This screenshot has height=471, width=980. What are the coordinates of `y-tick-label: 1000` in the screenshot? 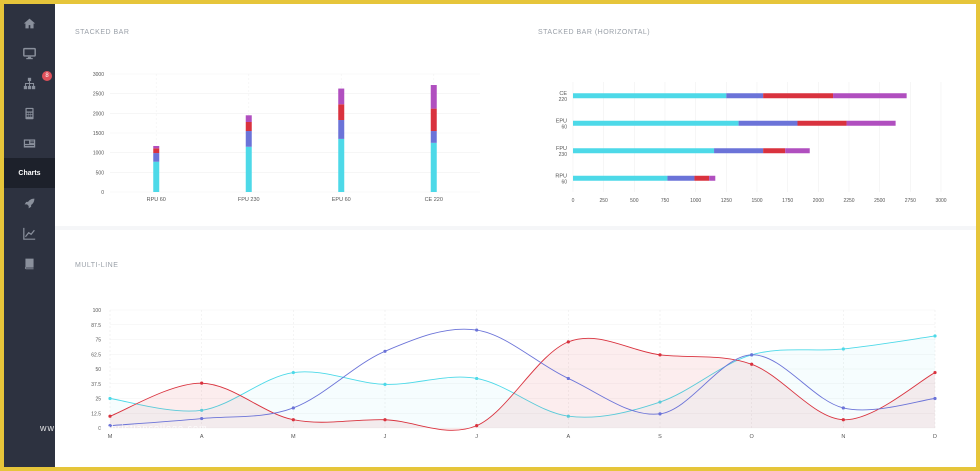 It's located at (98, 154).